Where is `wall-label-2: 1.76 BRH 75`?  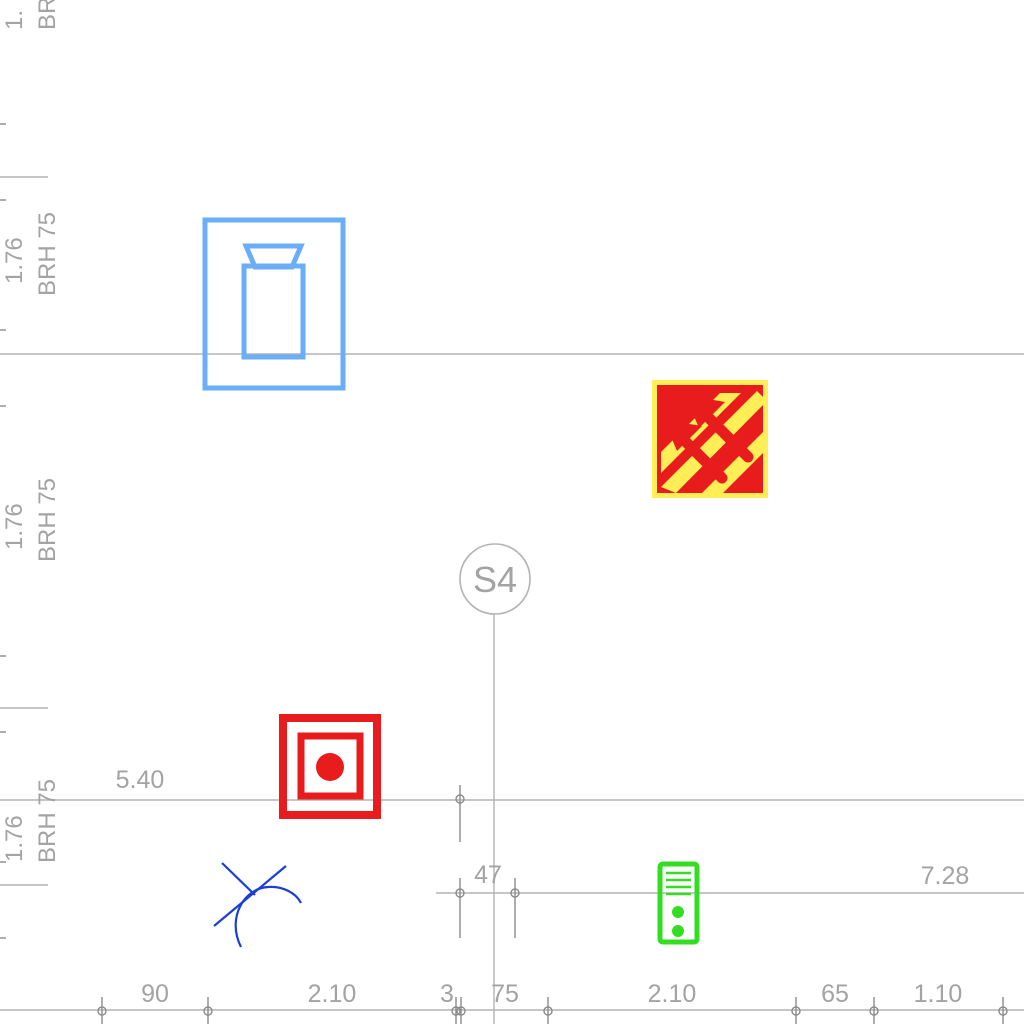 wall-label-2: 1.76 BRH 75 is located at coordinates (31, 520).